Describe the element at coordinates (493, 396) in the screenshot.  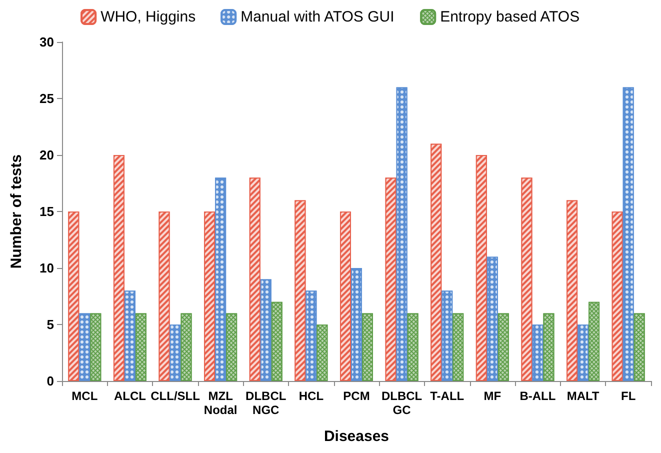
I see `x-tick-label: MF` at that location.